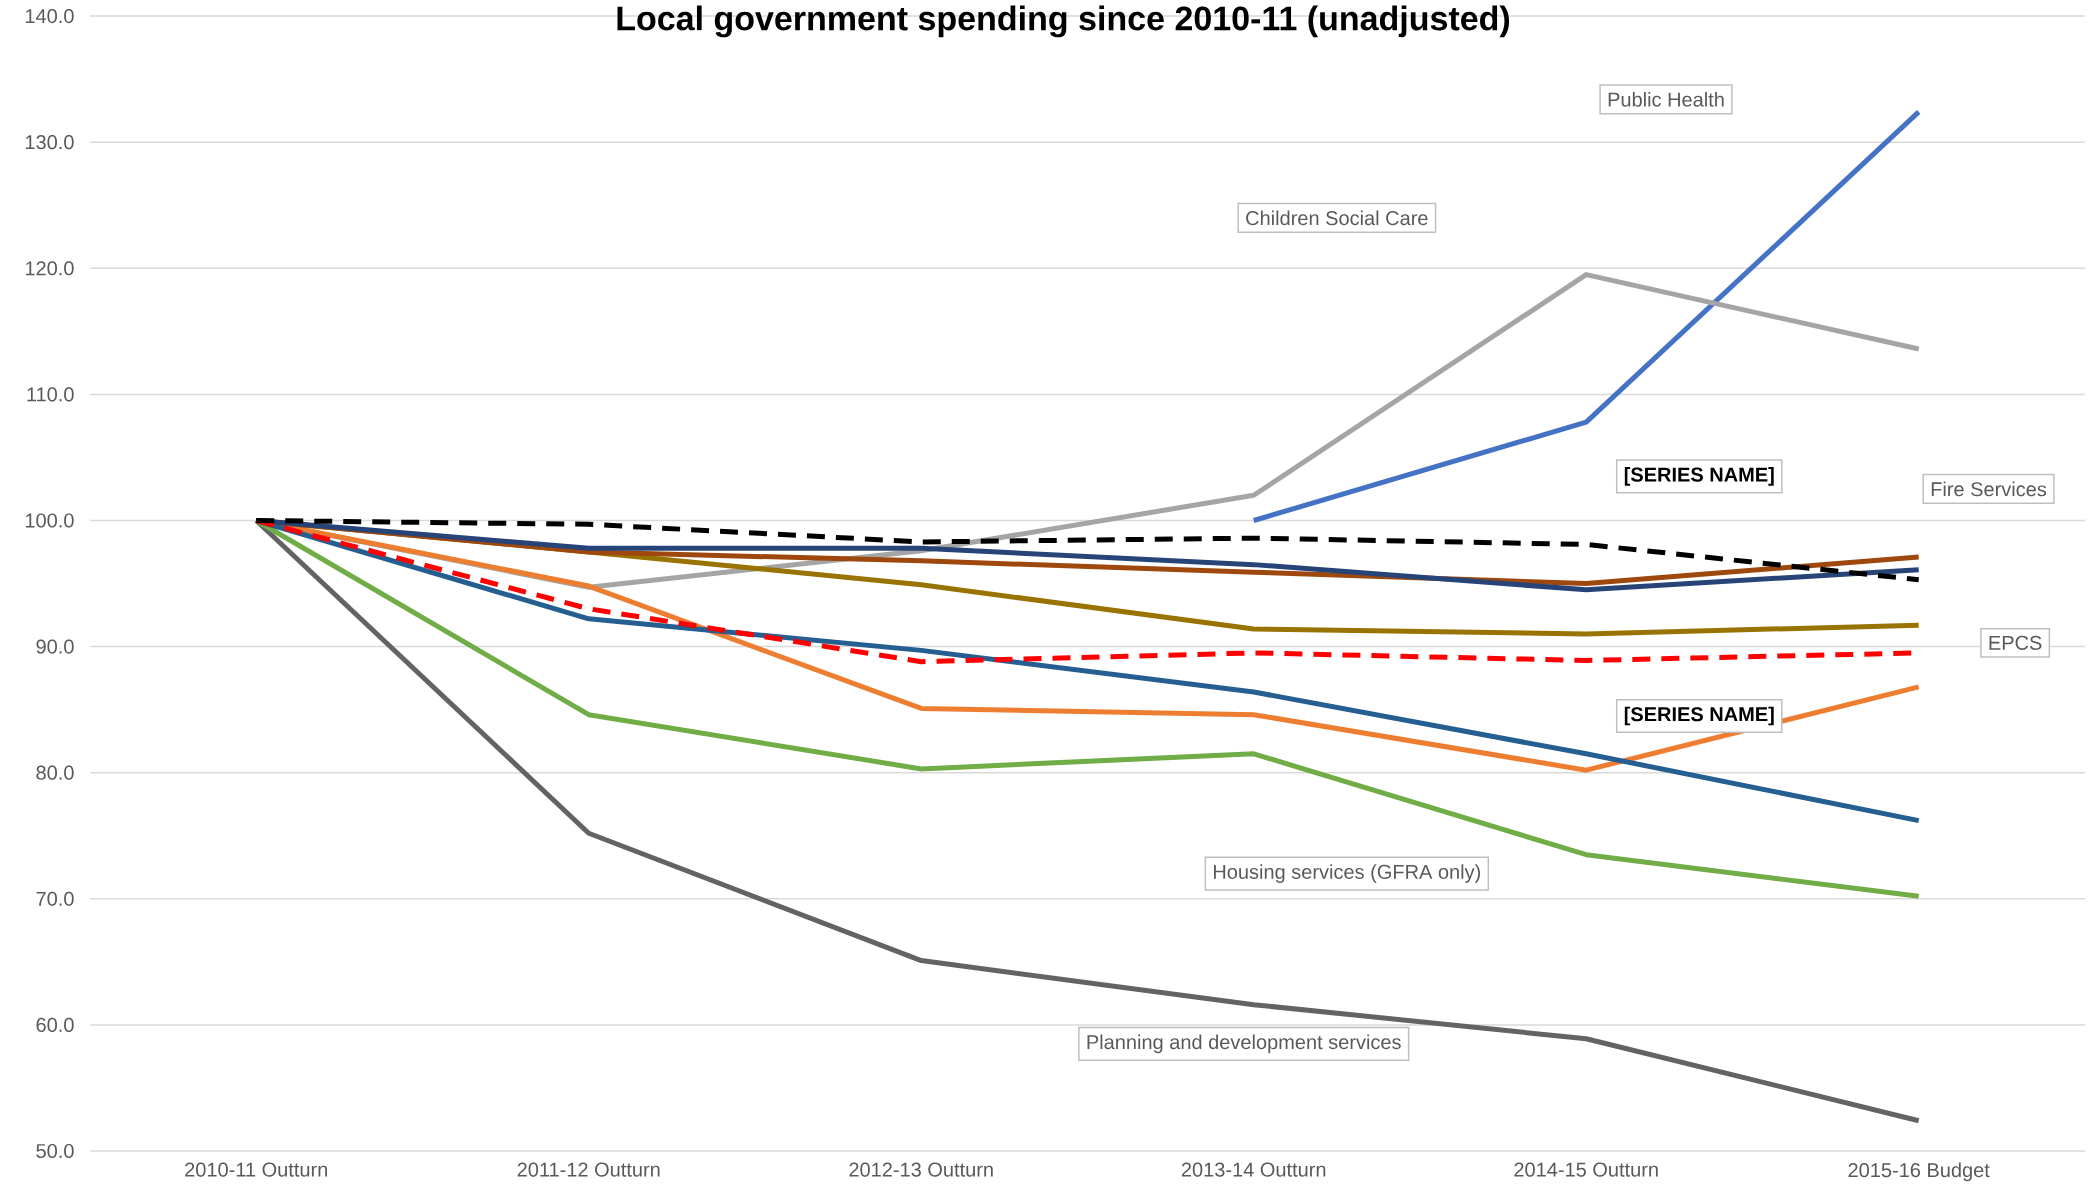 The width and height of the screenshot is (2093, 1197). Describe the element at coordinates (588, 1169) in the screenshot. I see `x-tick-label: 2011-12 Outturn` at that location.